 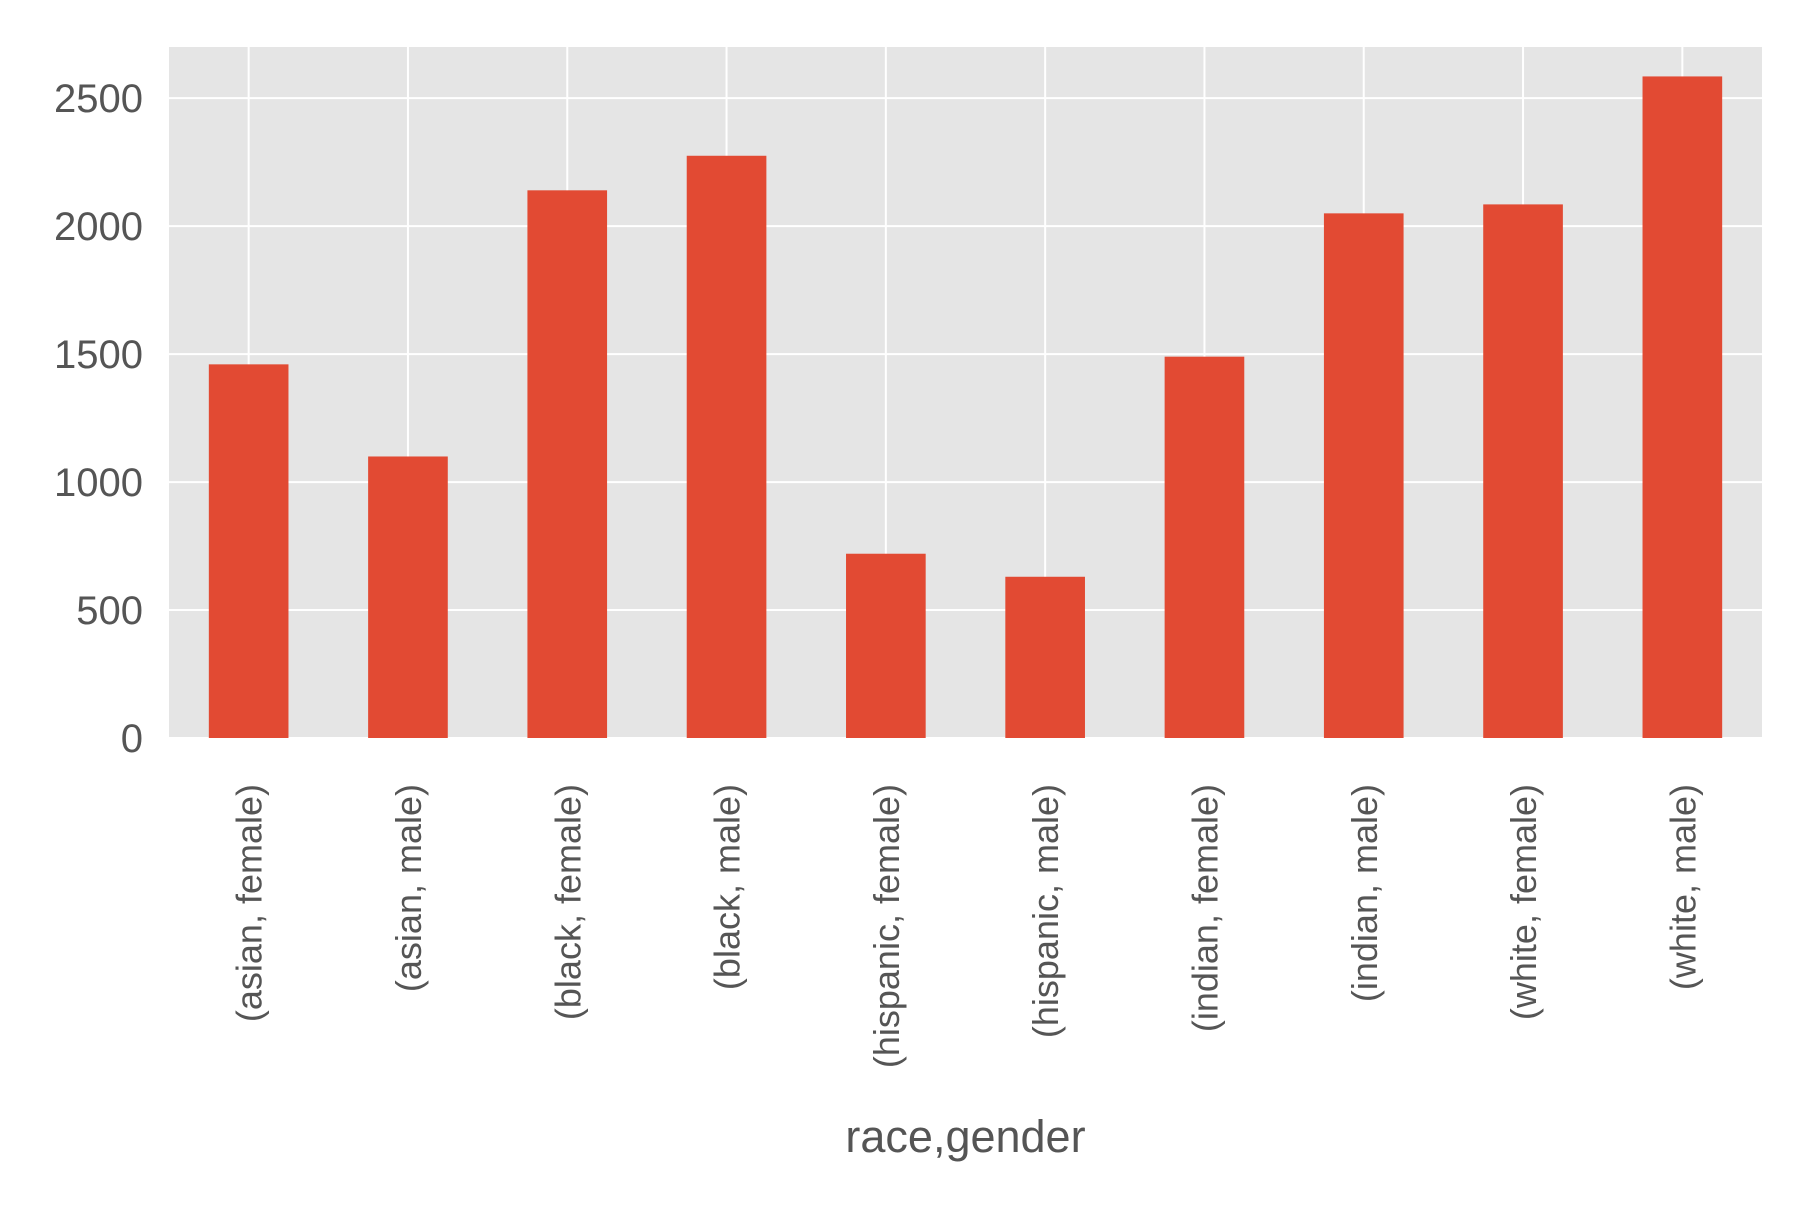 What do you see at coordinates (965, 1136) in the screenshot?
I see `x-axis-label: race,gender` at bounding box center [965, 1136].